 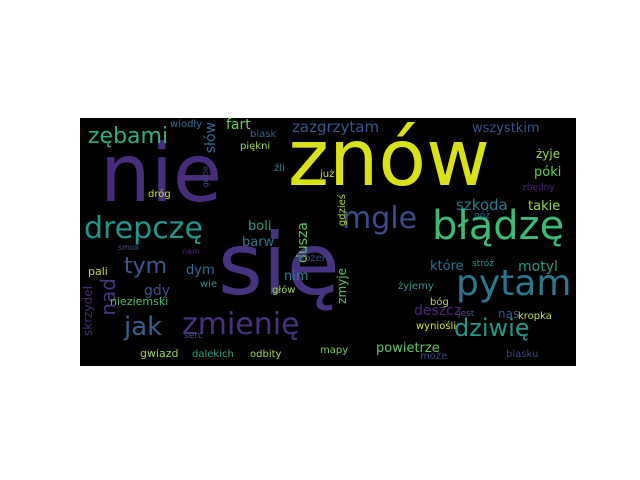 I want to click on word-skrzydel: skrzydeł, so click(x=88, y=311).